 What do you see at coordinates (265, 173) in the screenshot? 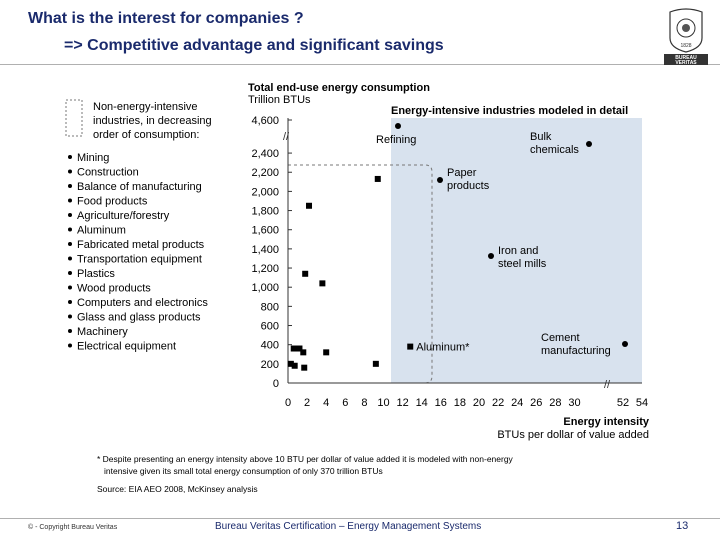
I see `y-tick-label: 2,200` at bounding box center [265, 173].